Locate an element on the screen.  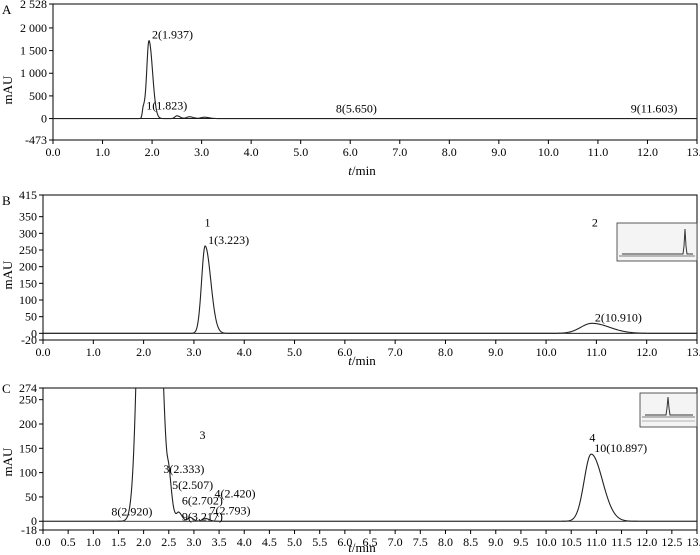
y-axis-label-c: mAU is located at coordinates (7, 462).